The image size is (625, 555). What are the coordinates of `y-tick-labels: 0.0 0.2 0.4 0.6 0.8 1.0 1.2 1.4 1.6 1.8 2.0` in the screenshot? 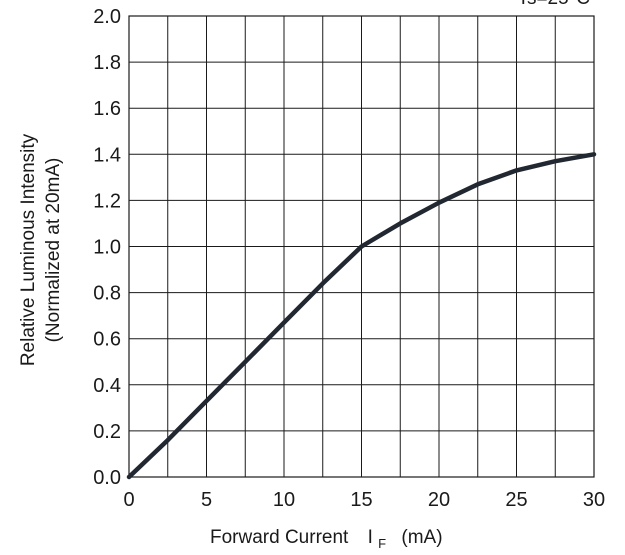 It's located at (107, 247).